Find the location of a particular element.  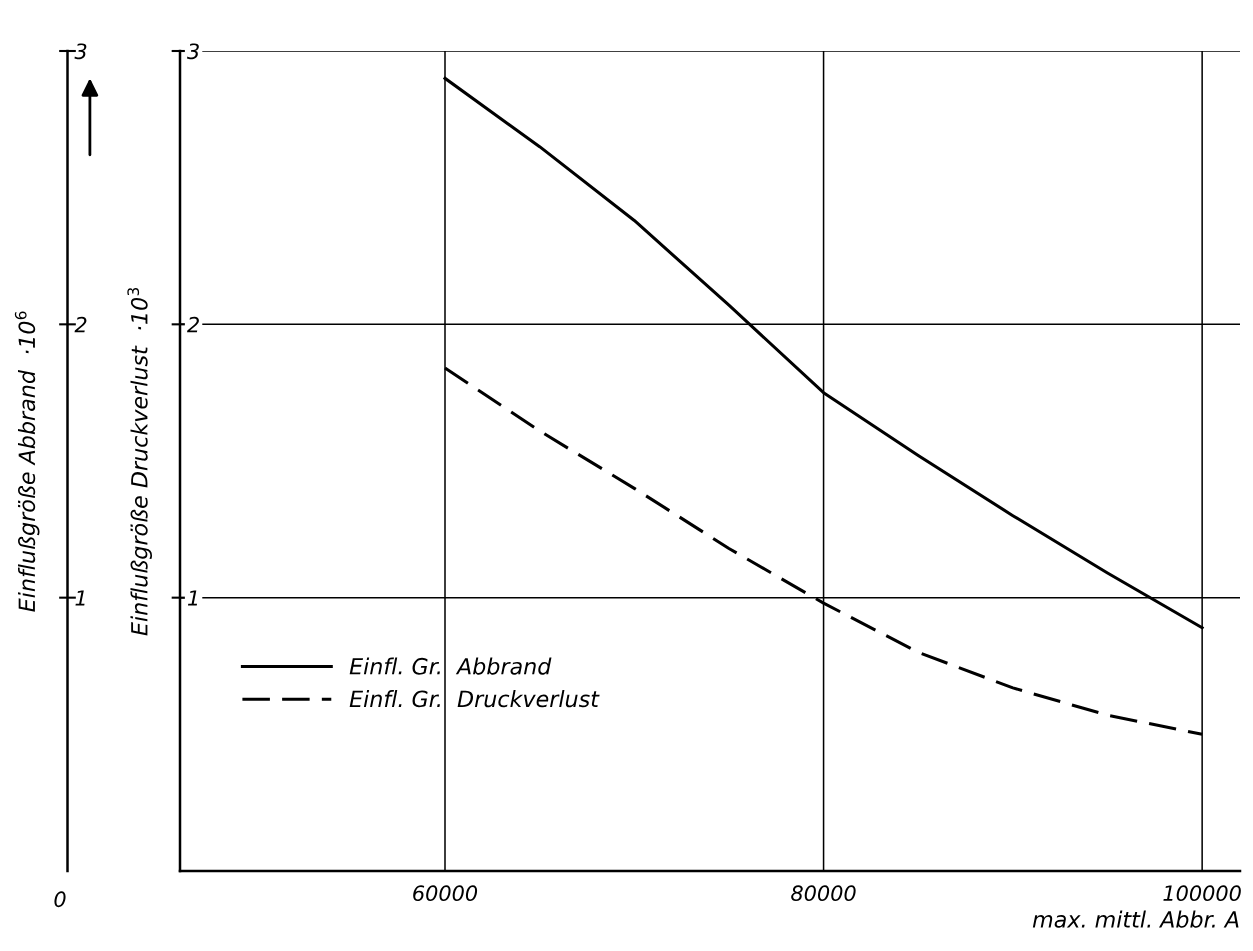

x-tick-label: 60000 is located at coordinates (445, 893).